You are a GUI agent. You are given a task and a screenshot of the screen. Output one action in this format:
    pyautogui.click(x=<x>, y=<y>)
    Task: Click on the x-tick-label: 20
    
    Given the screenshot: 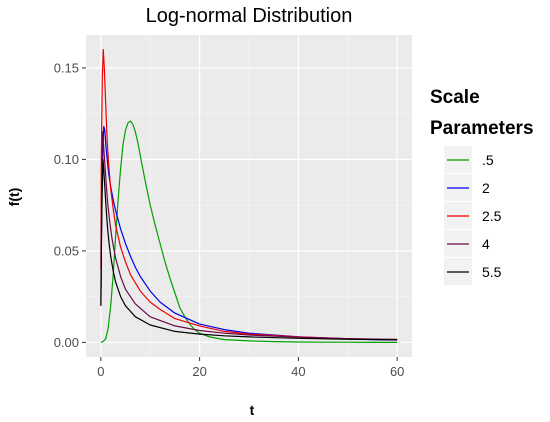 What is the action you would take?
    pyautogui.click(x=199, y=371)
    